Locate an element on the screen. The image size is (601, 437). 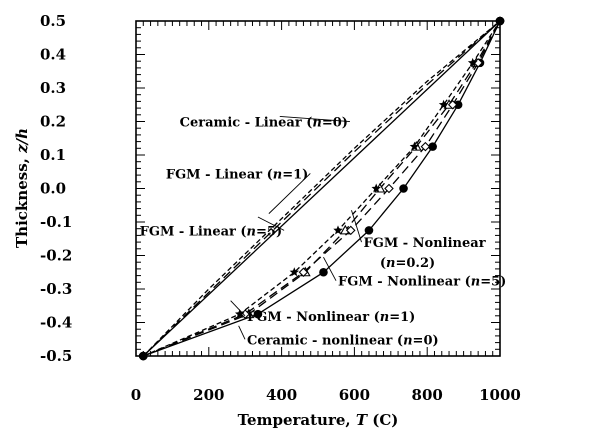
y-tick-label: 0.3 is located at coordinates (53, 88).